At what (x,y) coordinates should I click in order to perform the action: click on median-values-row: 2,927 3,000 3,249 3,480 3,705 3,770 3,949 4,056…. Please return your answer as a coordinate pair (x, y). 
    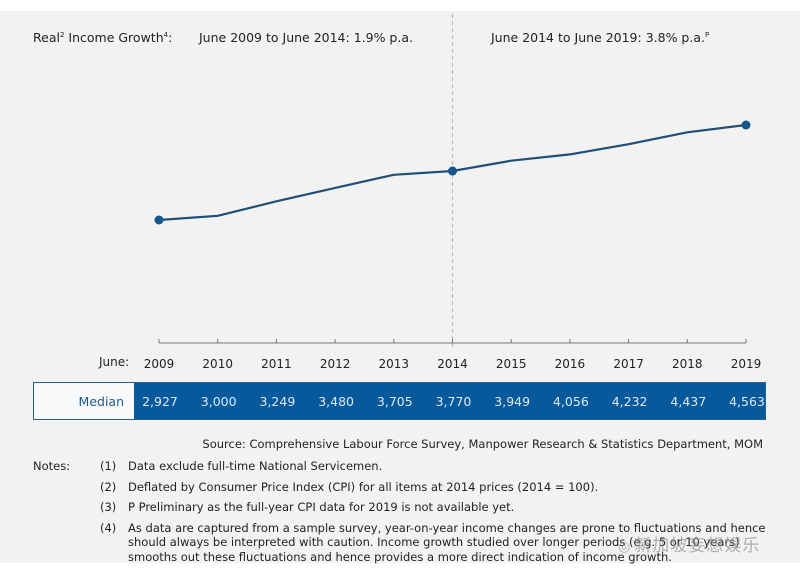
    Looking at the image, I should click on (449, 401).